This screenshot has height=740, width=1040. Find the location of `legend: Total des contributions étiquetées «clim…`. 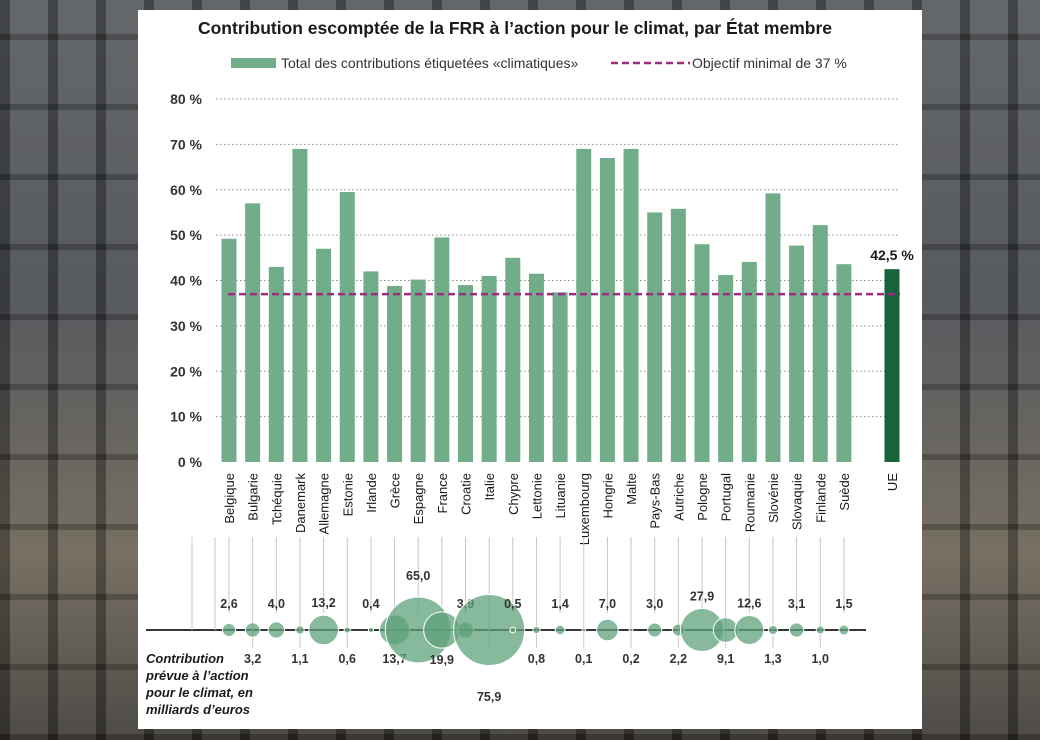

legend: Total des contributions étiquetées «clim… is located at coordinates (539, 63).